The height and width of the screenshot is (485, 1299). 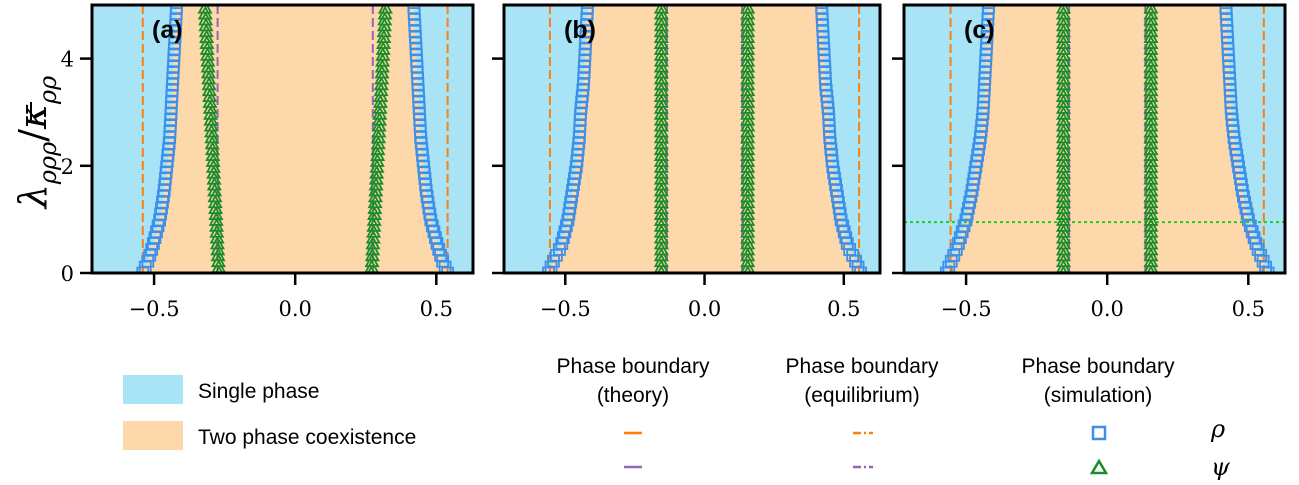 What do you see at coordinates (258, 391) in the screenshot?
I see `legend-label-single-phase: Single phase` at bounding box center [258, 391].